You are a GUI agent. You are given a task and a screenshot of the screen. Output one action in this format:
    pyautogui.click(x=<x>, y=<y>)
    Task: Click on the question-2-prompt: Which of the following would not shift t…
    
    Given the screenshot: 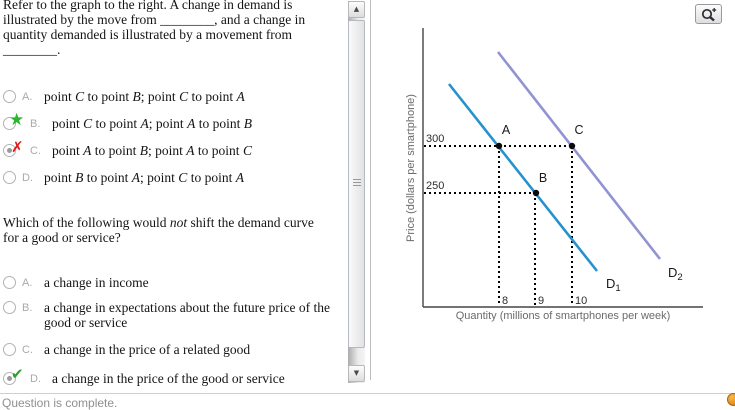 What is the action you would take?
    pyautogui.click(x=174, y=230)
    